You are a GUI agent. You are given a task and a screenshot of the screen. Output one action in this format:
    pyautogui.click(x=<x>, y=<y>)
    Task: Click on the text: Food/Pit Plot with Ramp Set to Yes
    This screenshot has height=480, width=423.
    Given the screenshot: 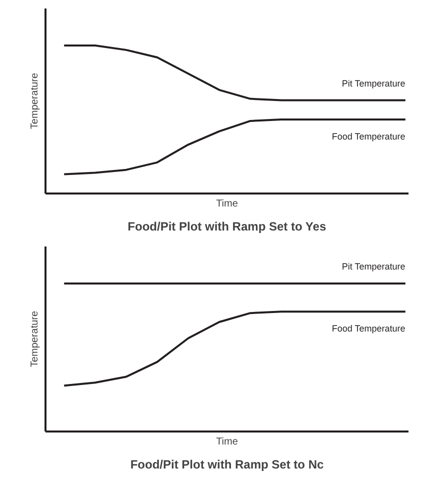 What is the action you would take?
    pyautogui.click(x=227, y=227)
    